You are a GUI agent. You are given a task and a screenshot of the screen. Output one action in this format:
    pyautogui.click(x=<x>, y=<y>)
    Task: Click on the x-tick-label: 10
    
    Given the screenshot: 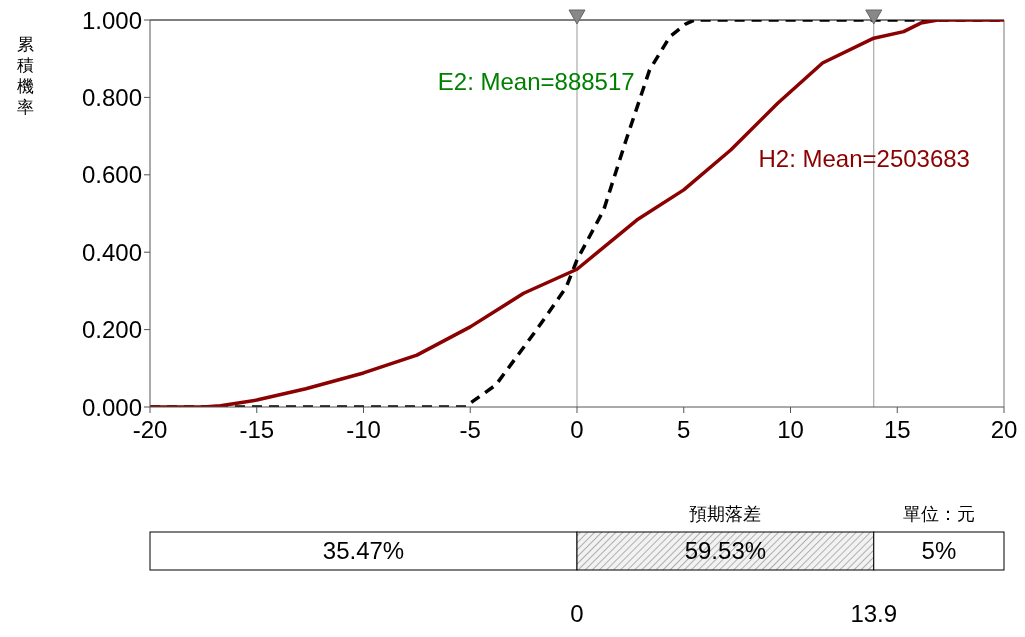 What is the action you would take?
    pyautogui.click(x=790, y=430)
    